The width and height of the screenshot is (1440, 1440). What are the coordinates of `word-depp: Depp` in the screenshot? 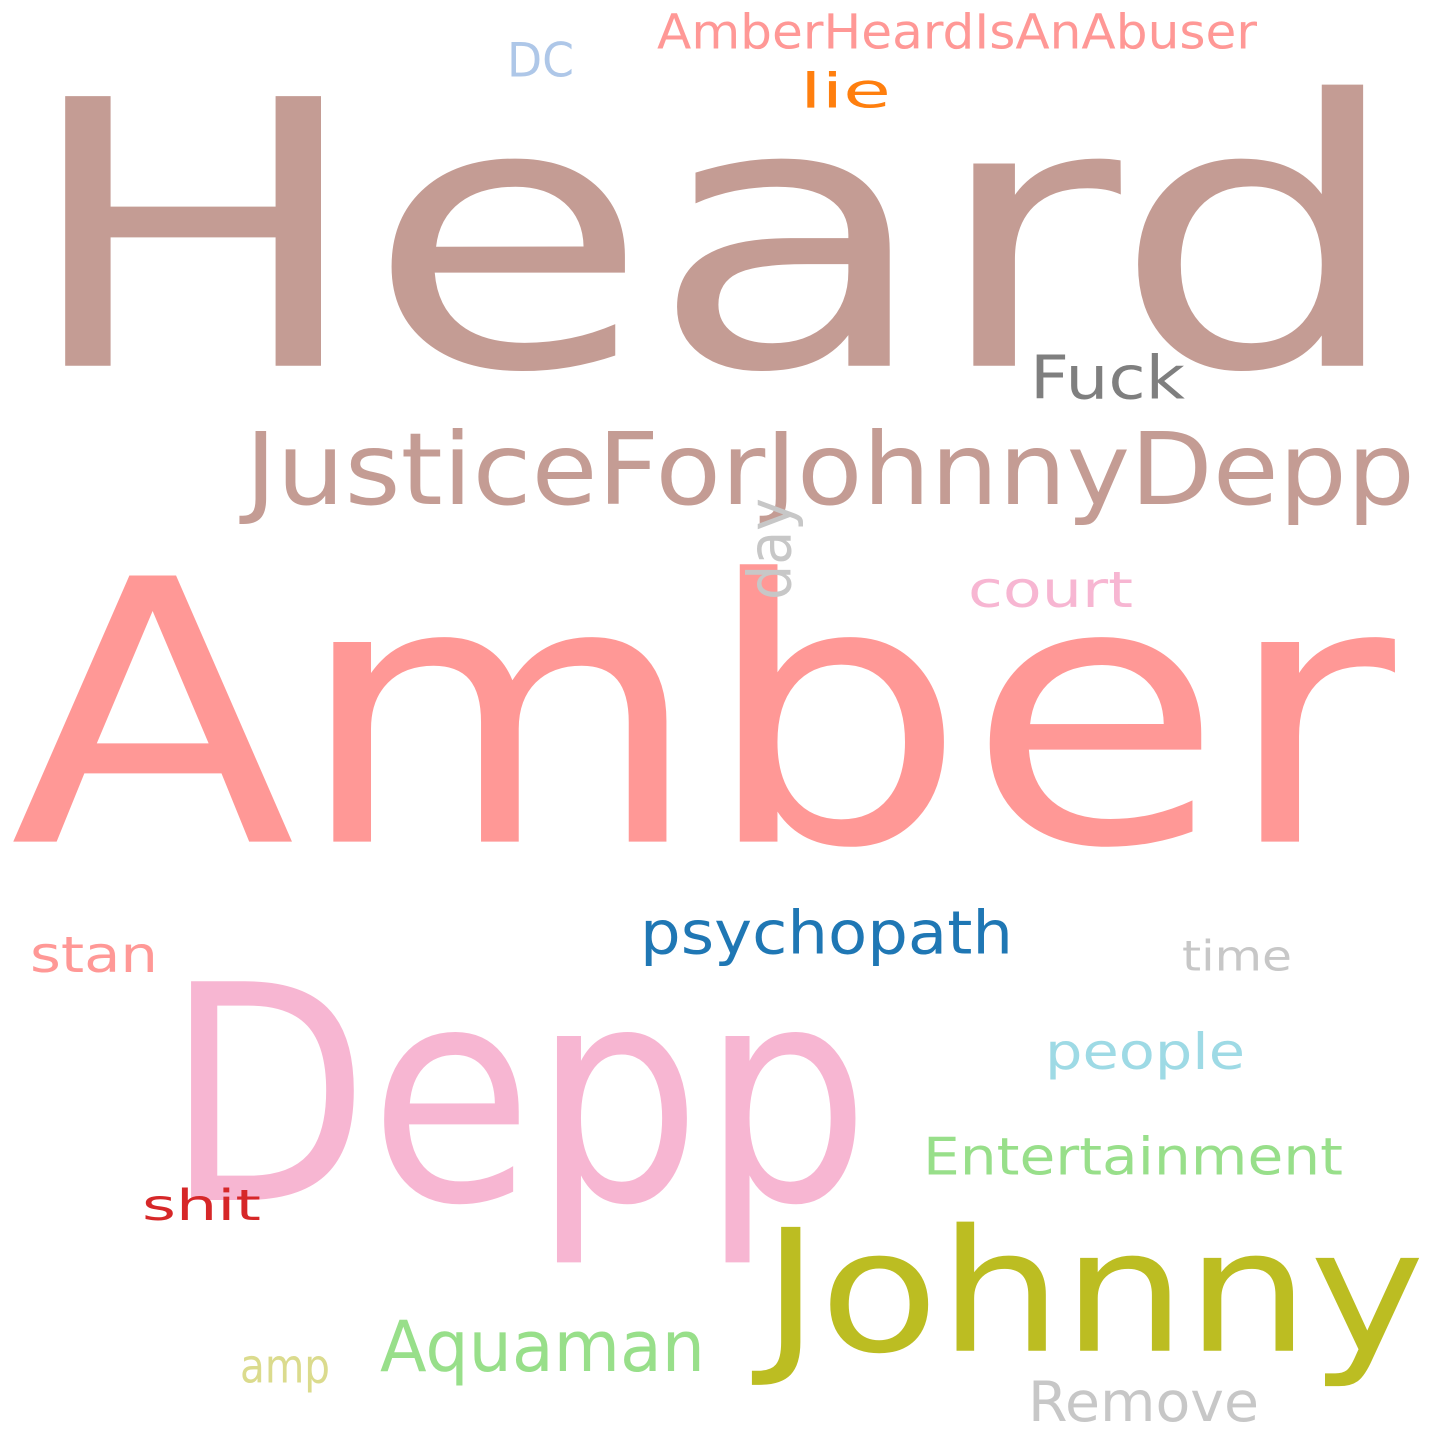 It's located at (517, 1096).